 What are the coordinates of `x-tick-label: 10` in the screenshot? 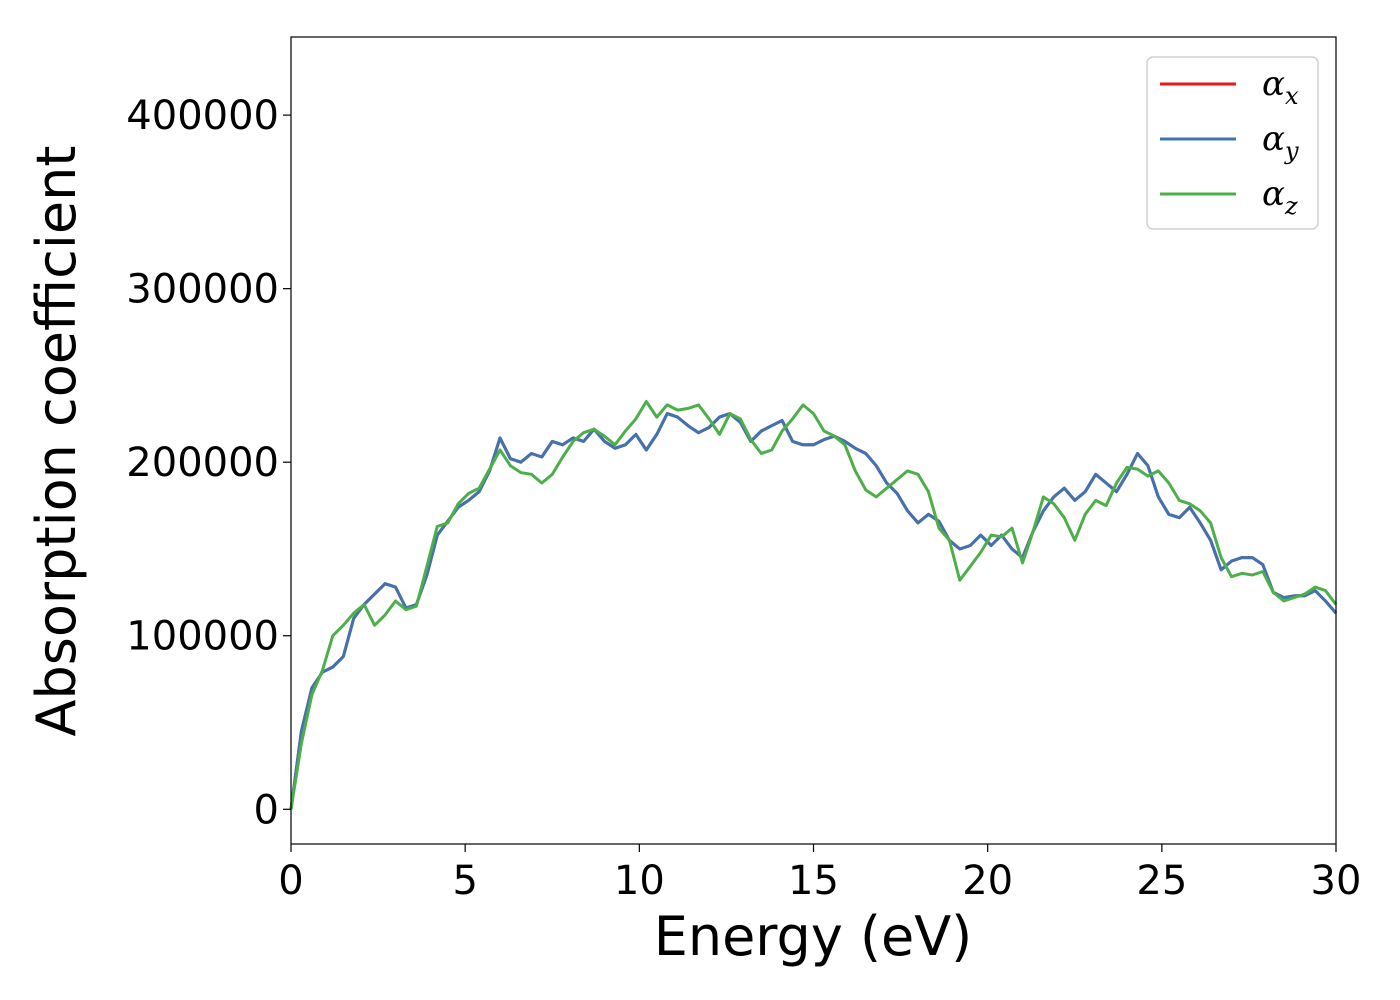 It's located at (639, 881).